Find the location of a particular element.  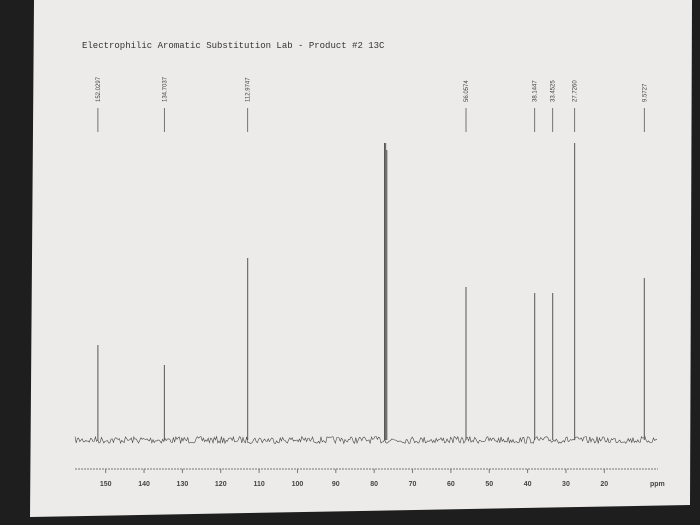

peak-label: 152.0297 is located at coordinates (99, 89).